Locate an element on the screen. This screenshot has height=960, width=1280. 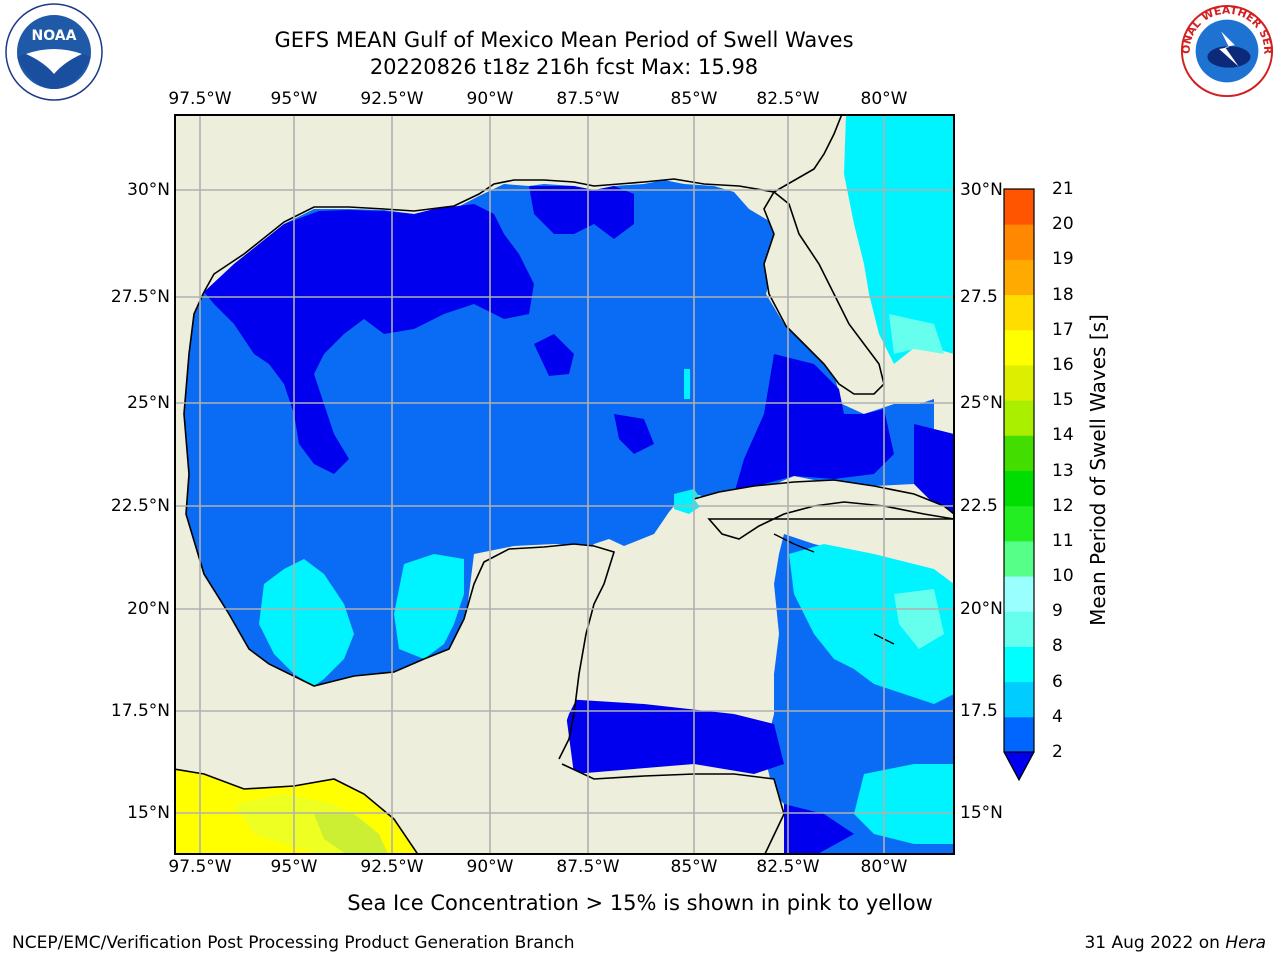
colorbar-tick-label: 9 is located at coordinates (1057, 611).